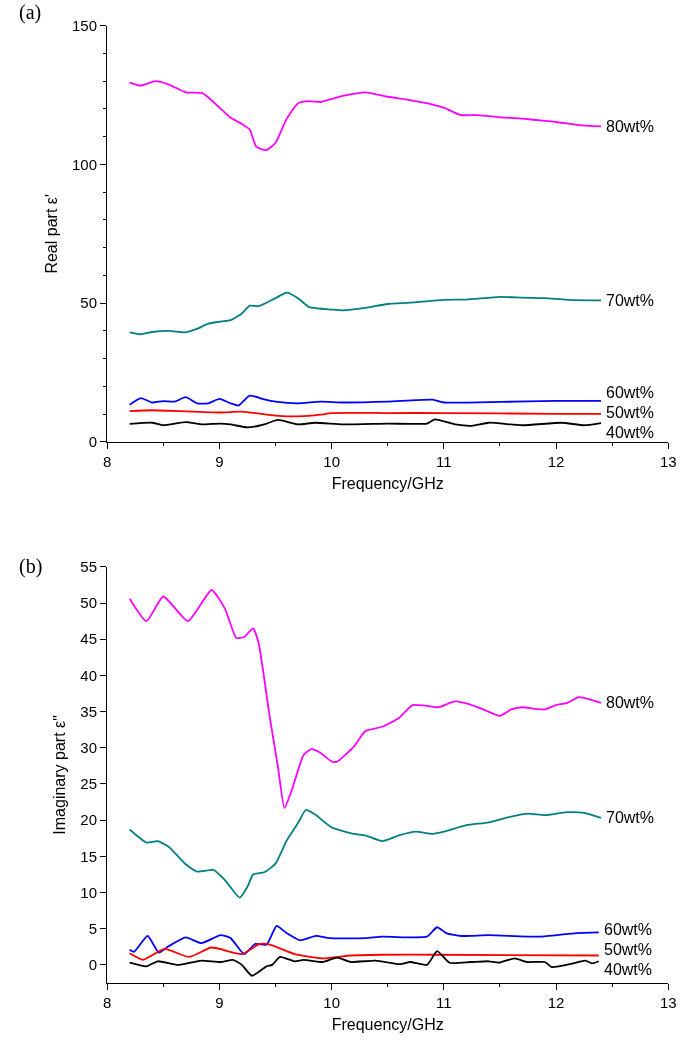  What do you see at coordinates (30, 12) in the screenshot?
I see `chart-title: (a)` at bounding box center [30, 12].